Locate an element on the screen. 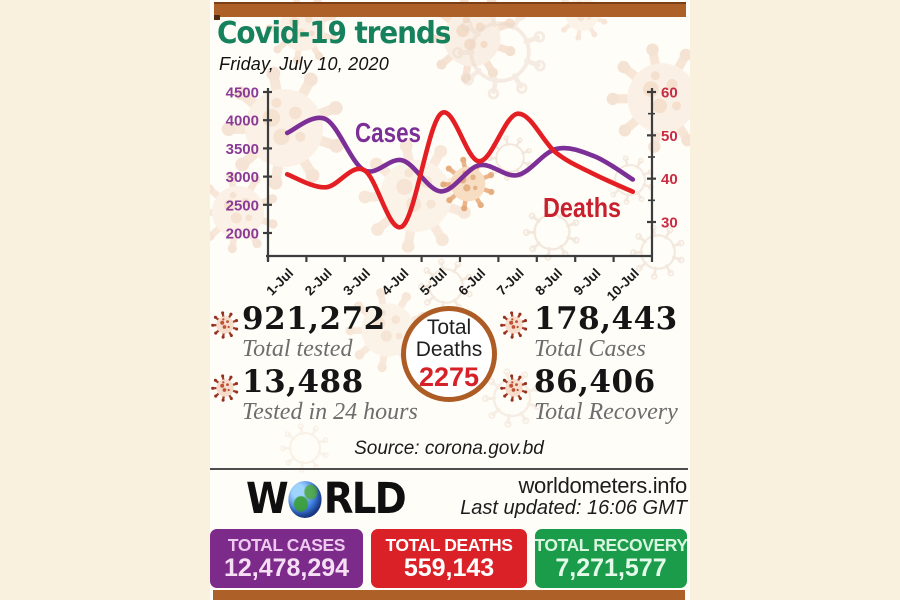 Image resolution: width=900 pixels, height=600 pixels. total-deaths-badge: Total Deaths 2275 is located at coordinates (449, 354).